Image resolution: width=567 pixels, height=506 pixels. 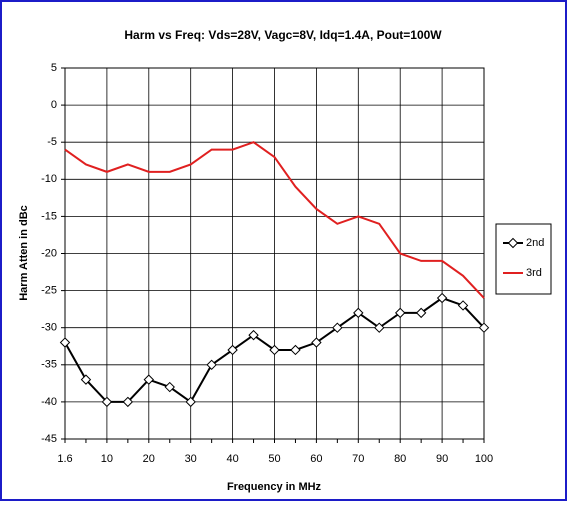 I want to click on x-tick-label: 70, so click(x=358, y=459).